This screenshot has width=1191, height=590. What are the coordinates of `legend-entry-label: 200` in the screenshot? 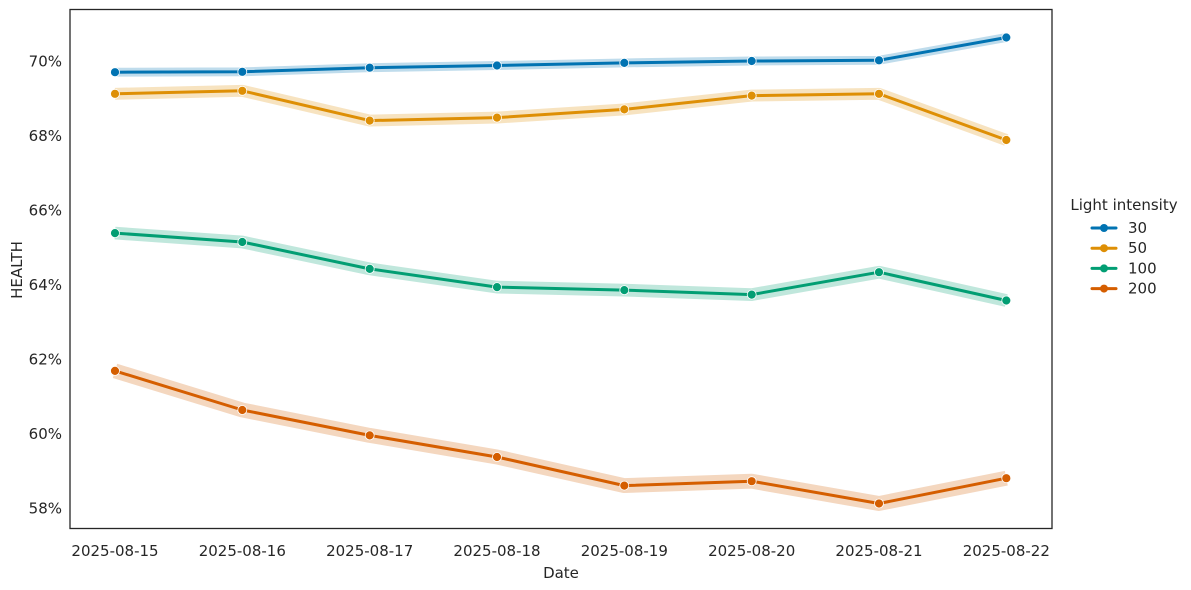 It's located at (1142, 289).